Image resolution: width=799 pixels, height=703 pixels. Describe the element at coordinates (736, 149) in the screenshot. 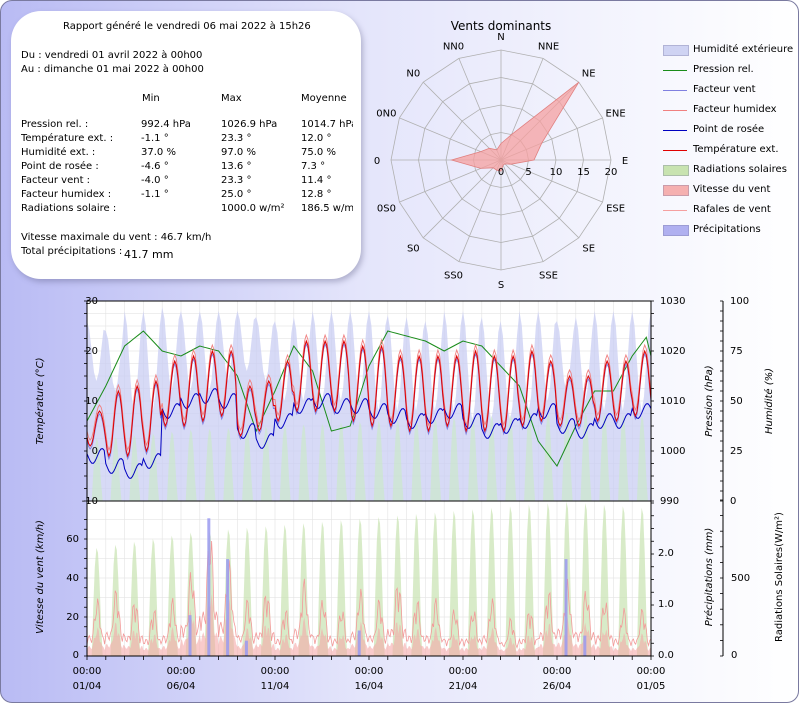

I see `legend-label: Température ext.` at that location.